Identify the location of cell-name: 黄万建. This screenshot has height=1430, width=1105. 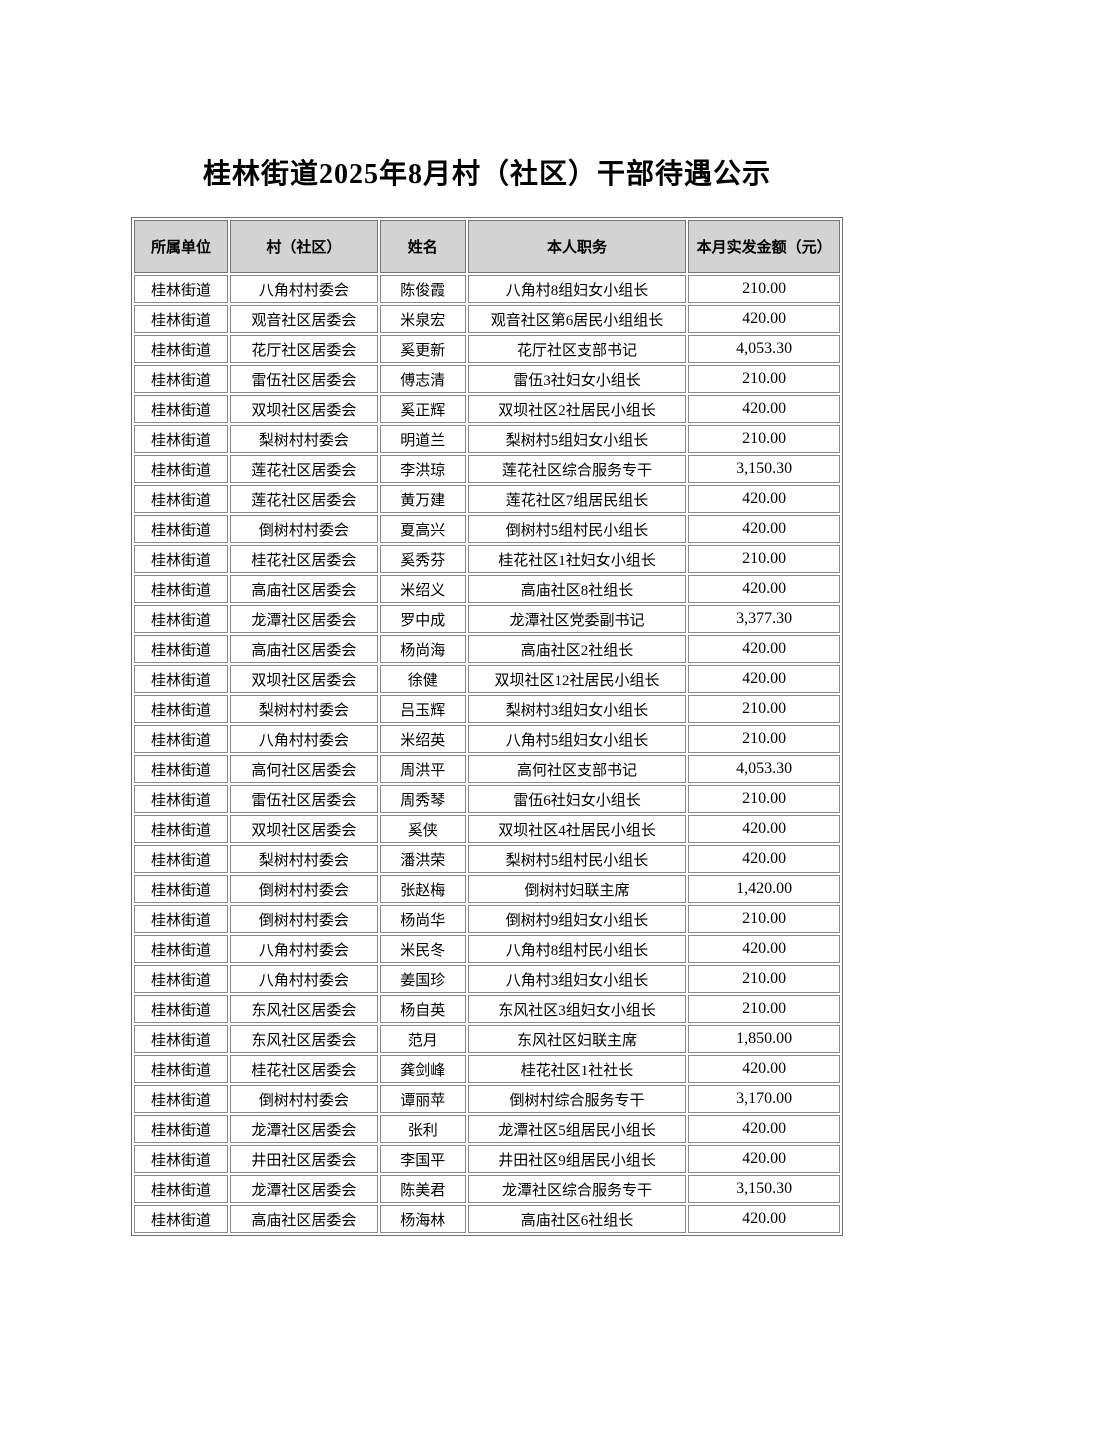
(422, 499).